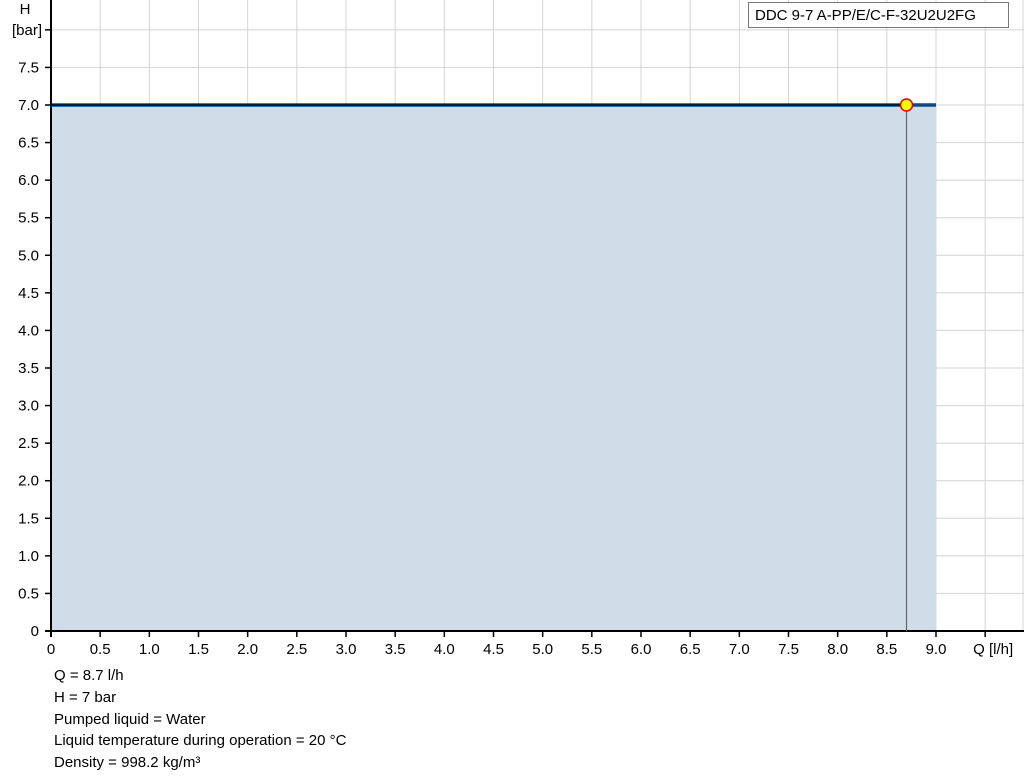 The width and height of the screenshot is (1024, 781). Describe the element at coordinates (127, 763) in the screenshot. I see `info-density: Density = 998.2 kg/m³` at that location.